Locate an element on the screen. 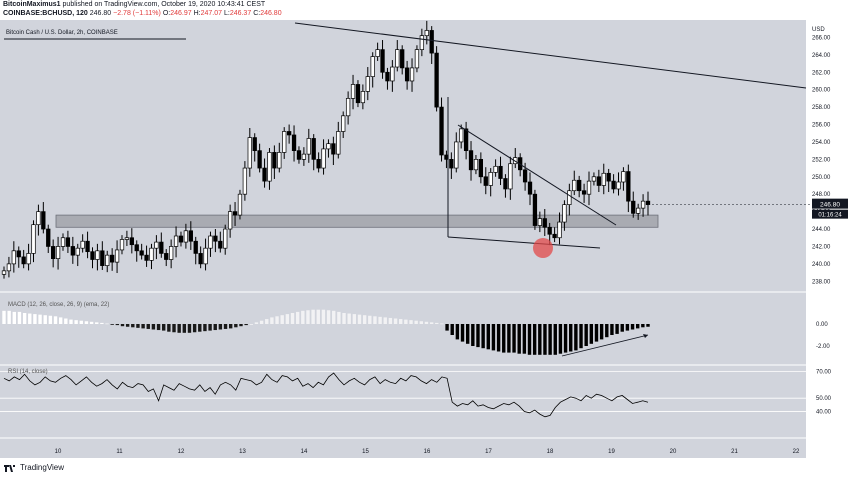 This screenshot has height=478, width=850. footer-brand: TradingView is located at coordinates (34, 467).